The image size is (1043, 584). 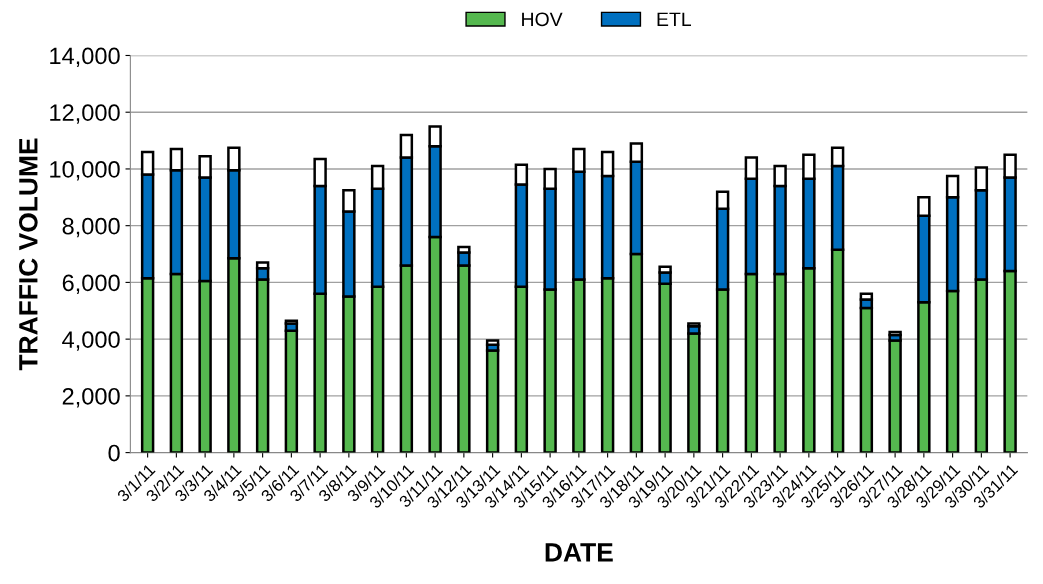 I want to click on y-tick-label: 8,000, so click(x=91, y=227).